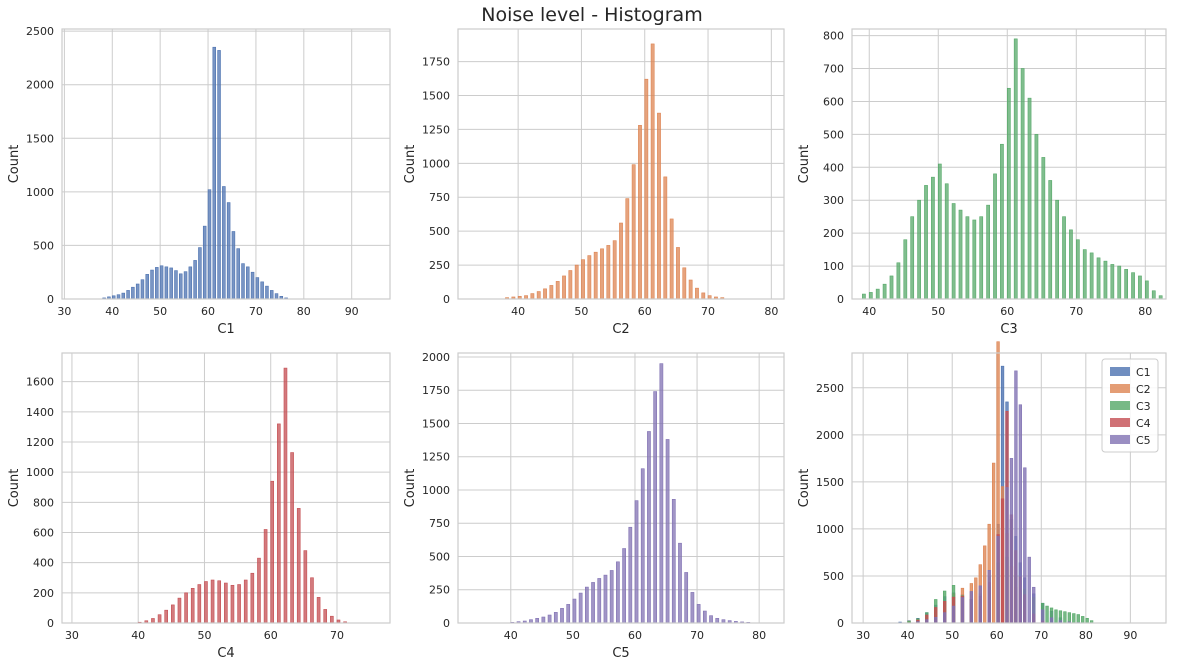 The image size is (1184, 666). I want to click on x-tick-label: 30, so click(64, 311).